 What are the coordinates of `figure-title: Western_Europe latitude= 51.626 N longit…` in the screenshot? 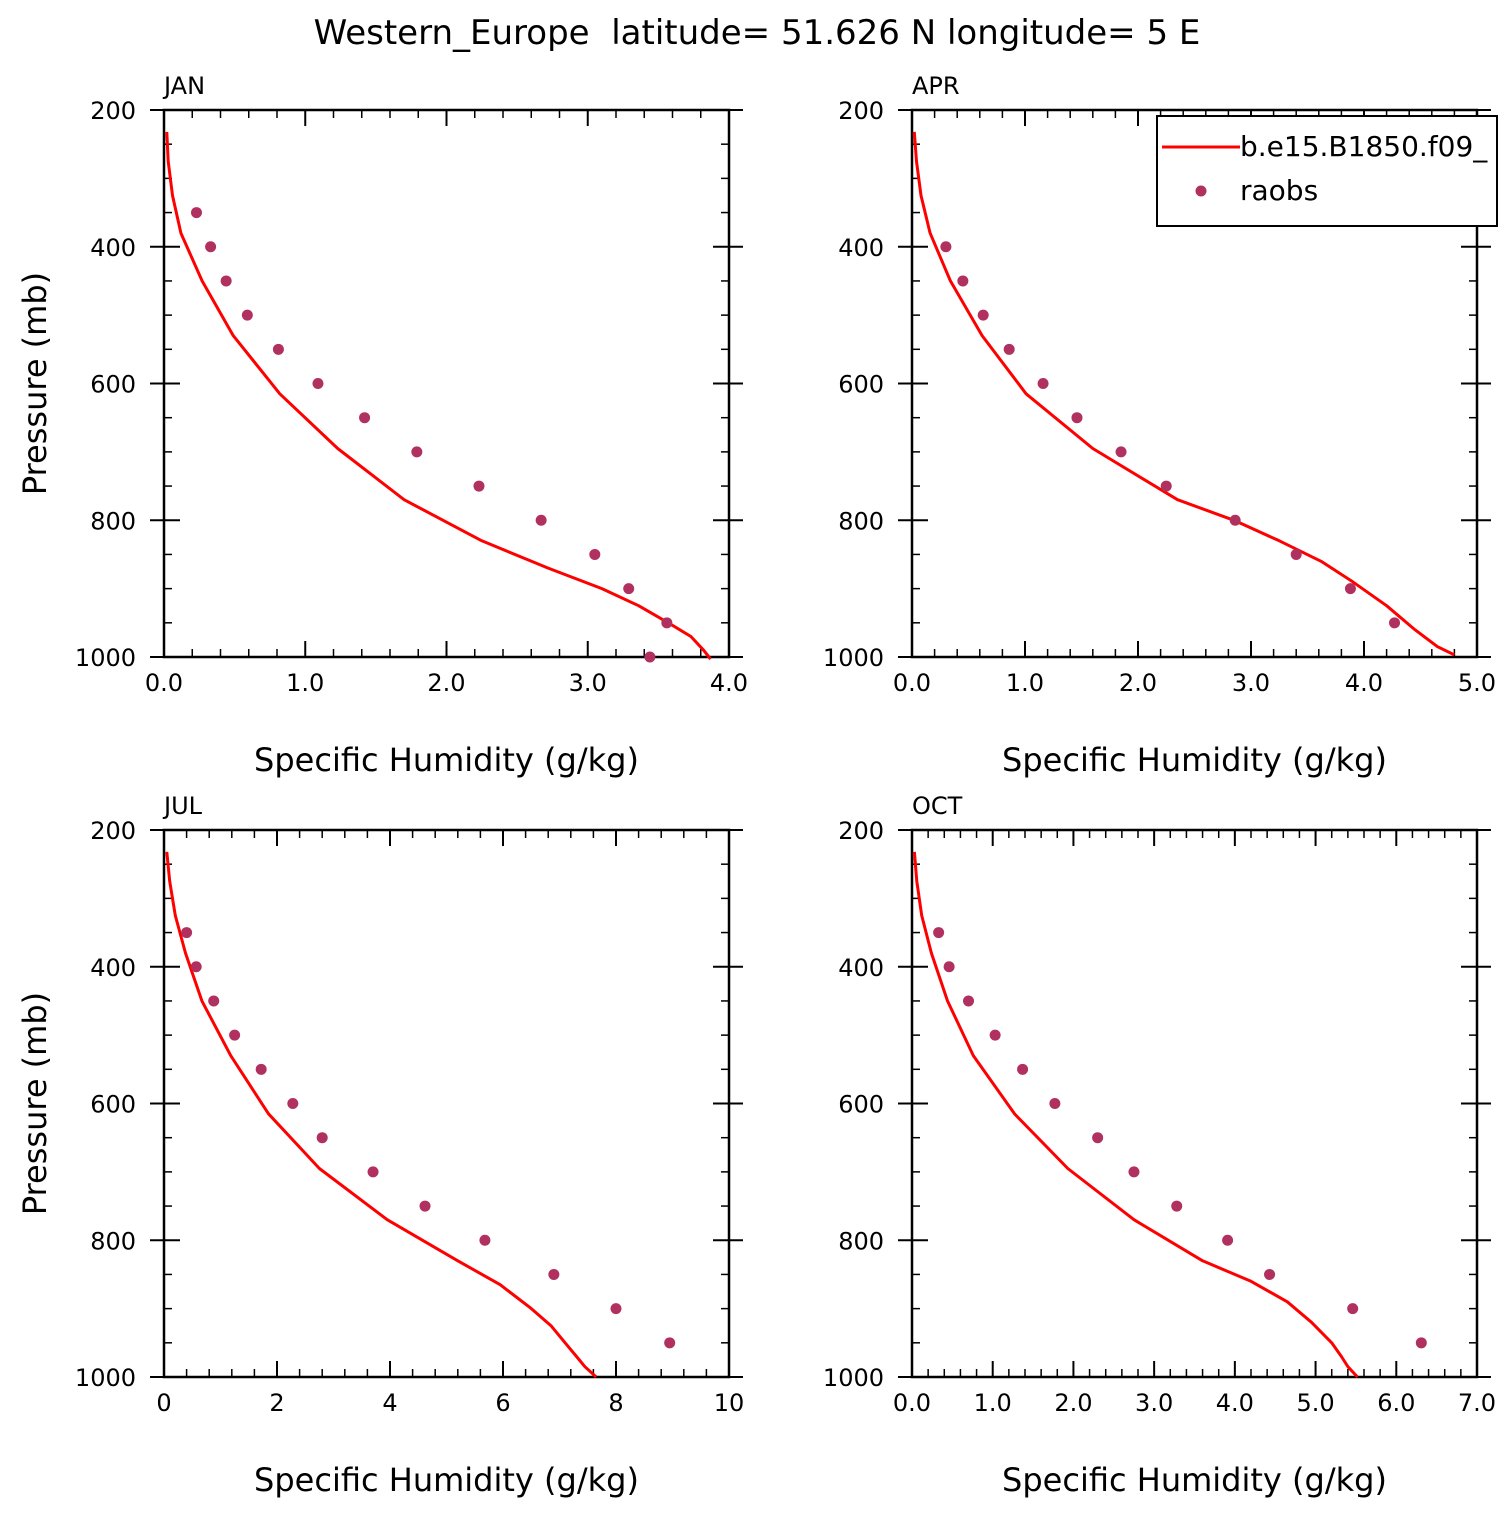 It's located at (757, 33).